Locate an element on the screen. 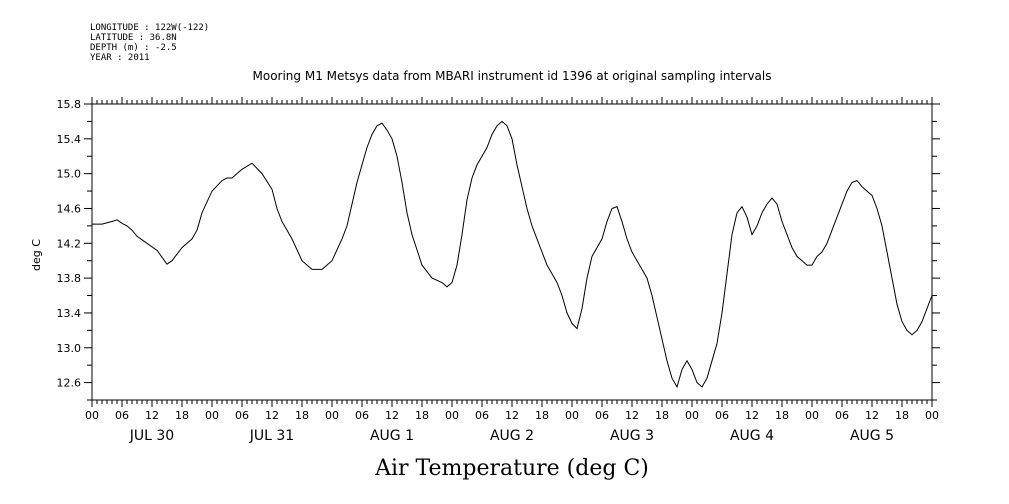 The width and height of the screenshot is (1009, 504). y-tick-labels: 12.6 13.0 13.4 13.8 14.2 14.6 15.0 15.4 15.8 is located at coordinates (69, 244).